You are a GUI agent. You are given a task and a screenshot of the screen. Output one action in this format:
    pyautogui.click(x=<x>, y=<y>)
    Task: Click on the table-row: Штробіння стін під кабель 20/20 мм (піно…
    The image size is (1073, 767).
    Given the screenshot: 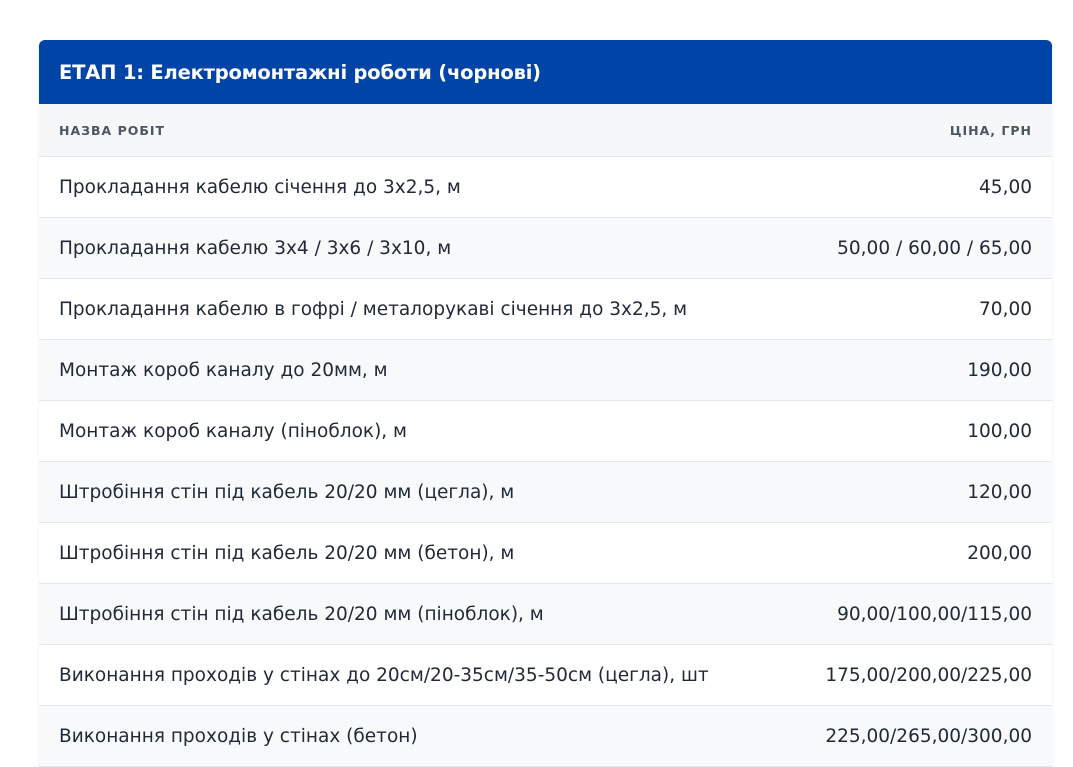 What is the action you would take?
    pyautogui.click(x=545, y=614)
    